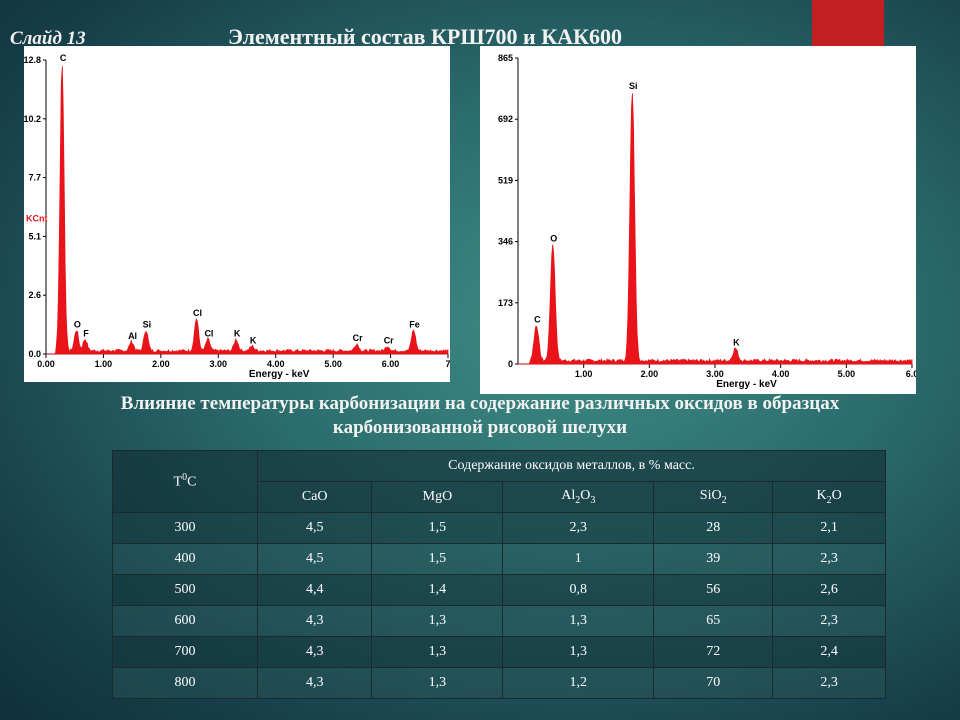  I want to click on temp-header-t: T, so click(178, 482).